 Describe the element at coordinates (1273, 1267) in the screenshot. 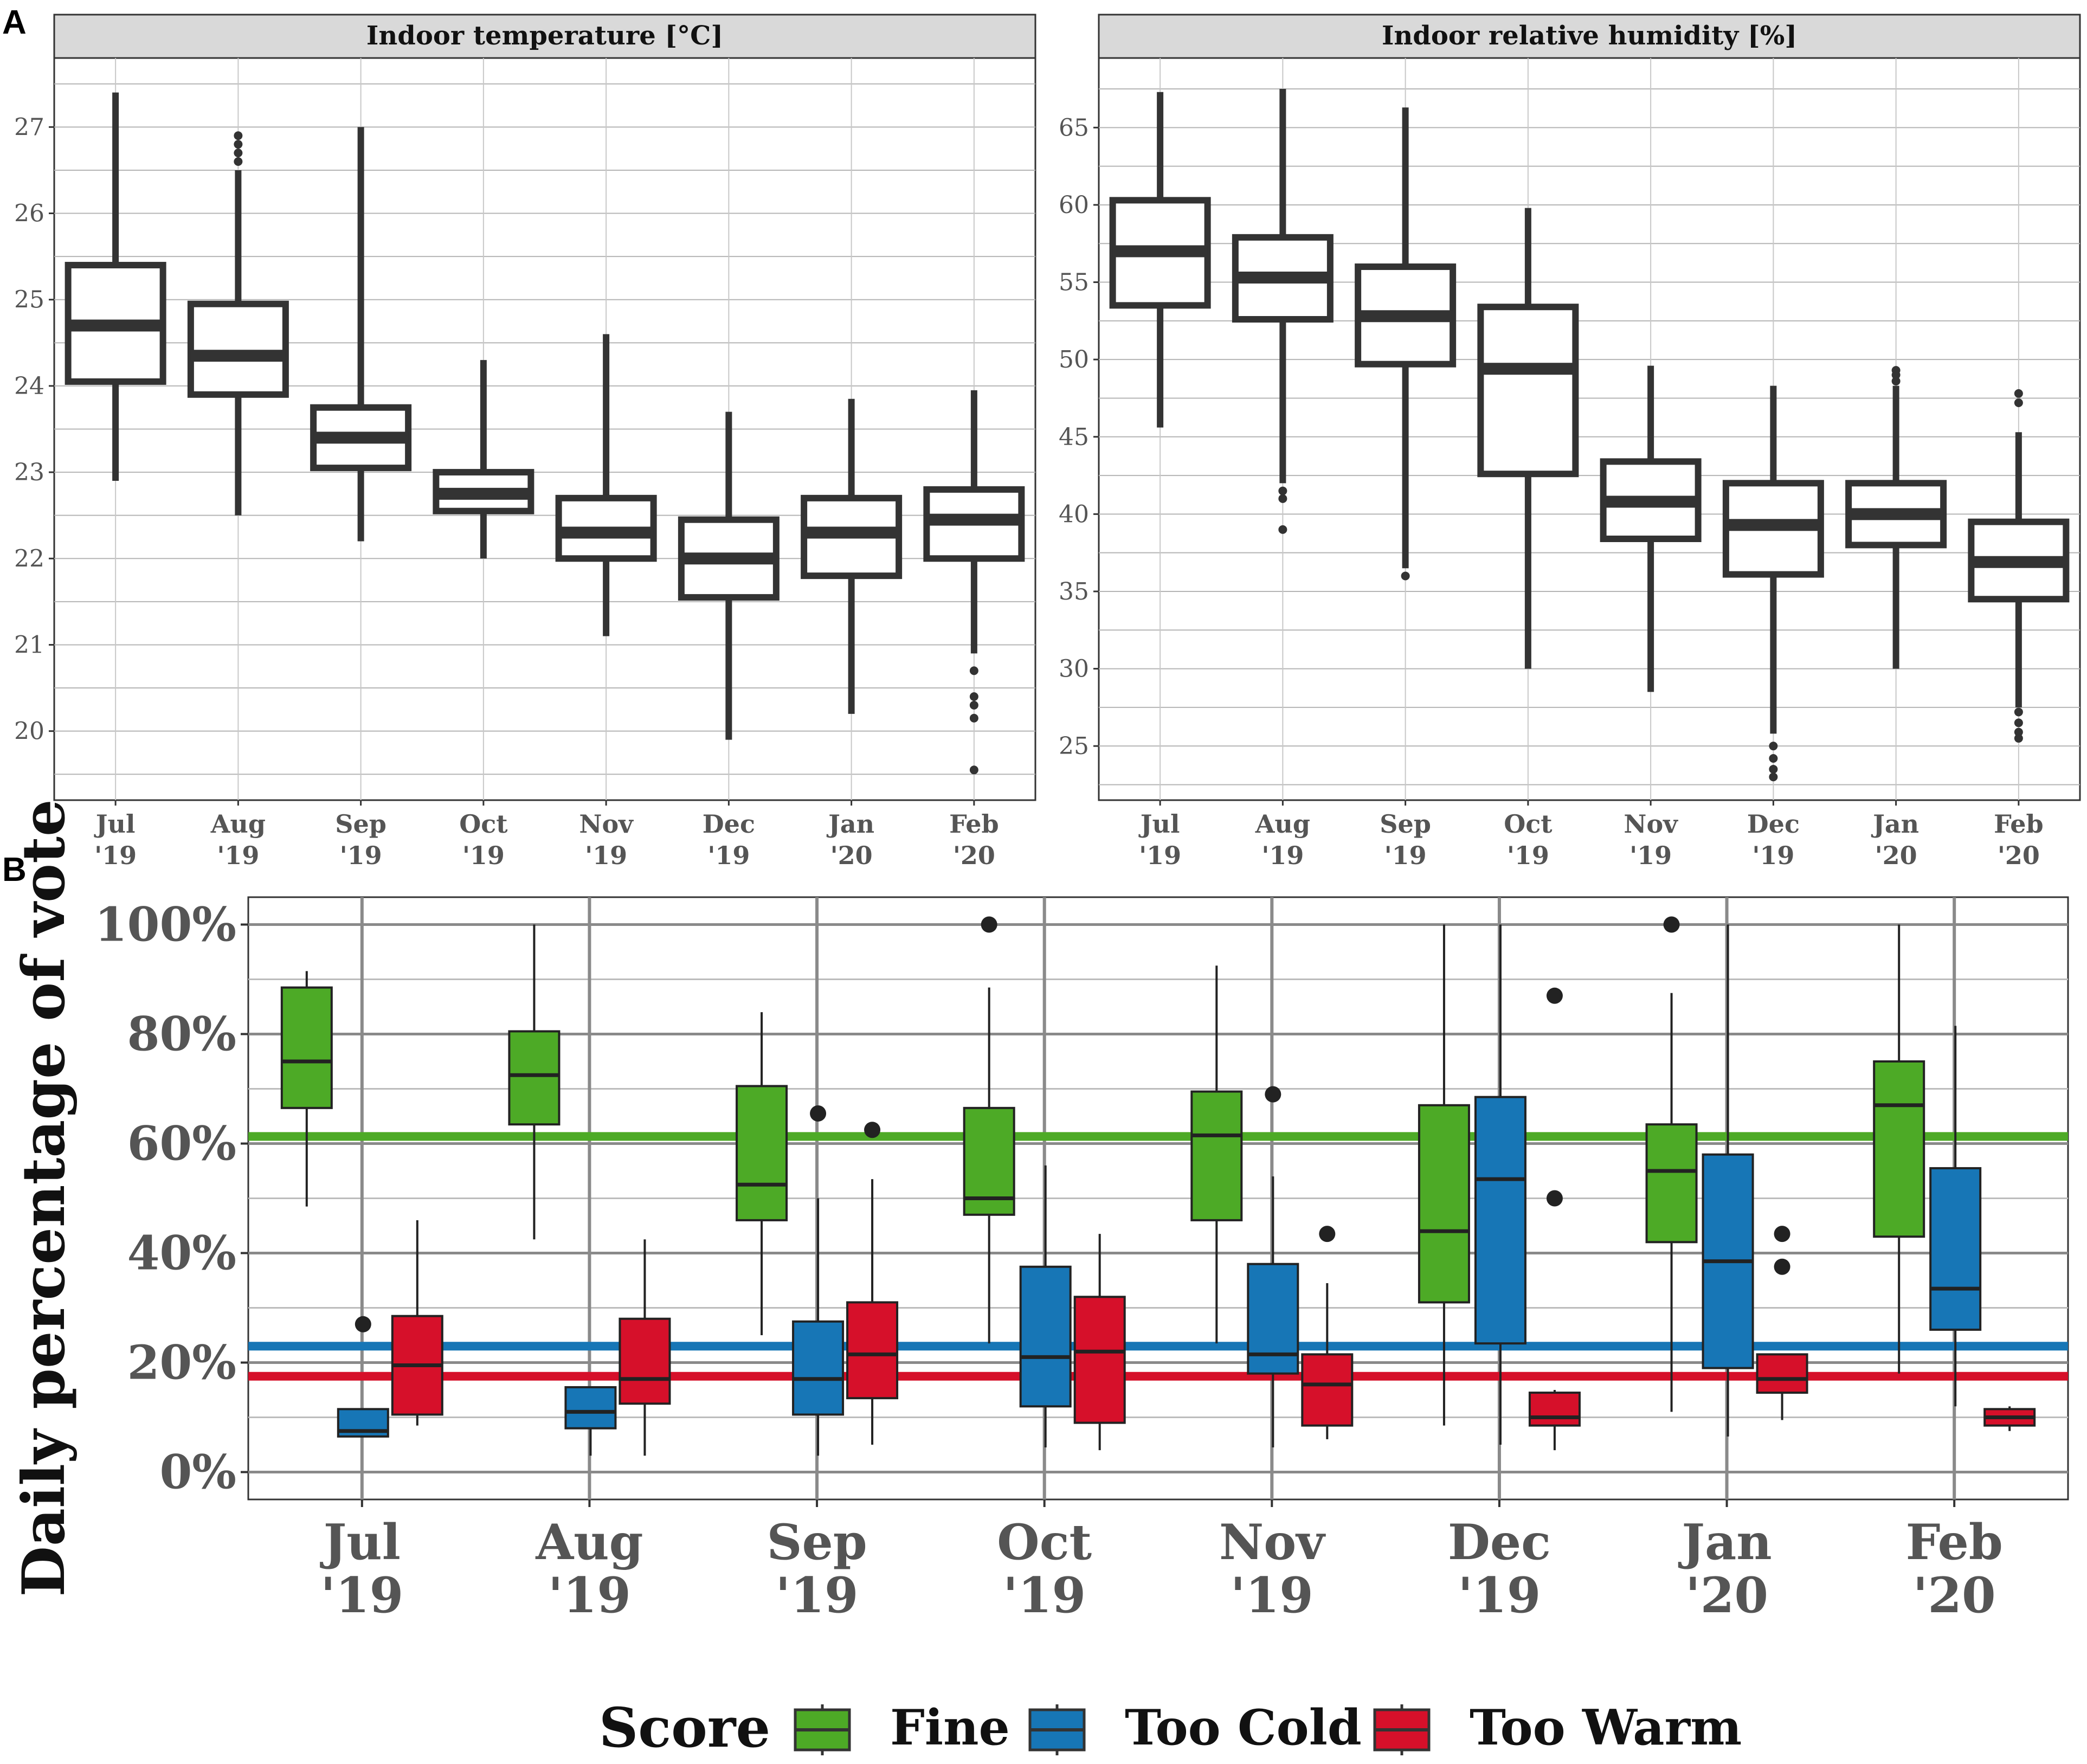

I see `box-too-cold-nov` at that location.